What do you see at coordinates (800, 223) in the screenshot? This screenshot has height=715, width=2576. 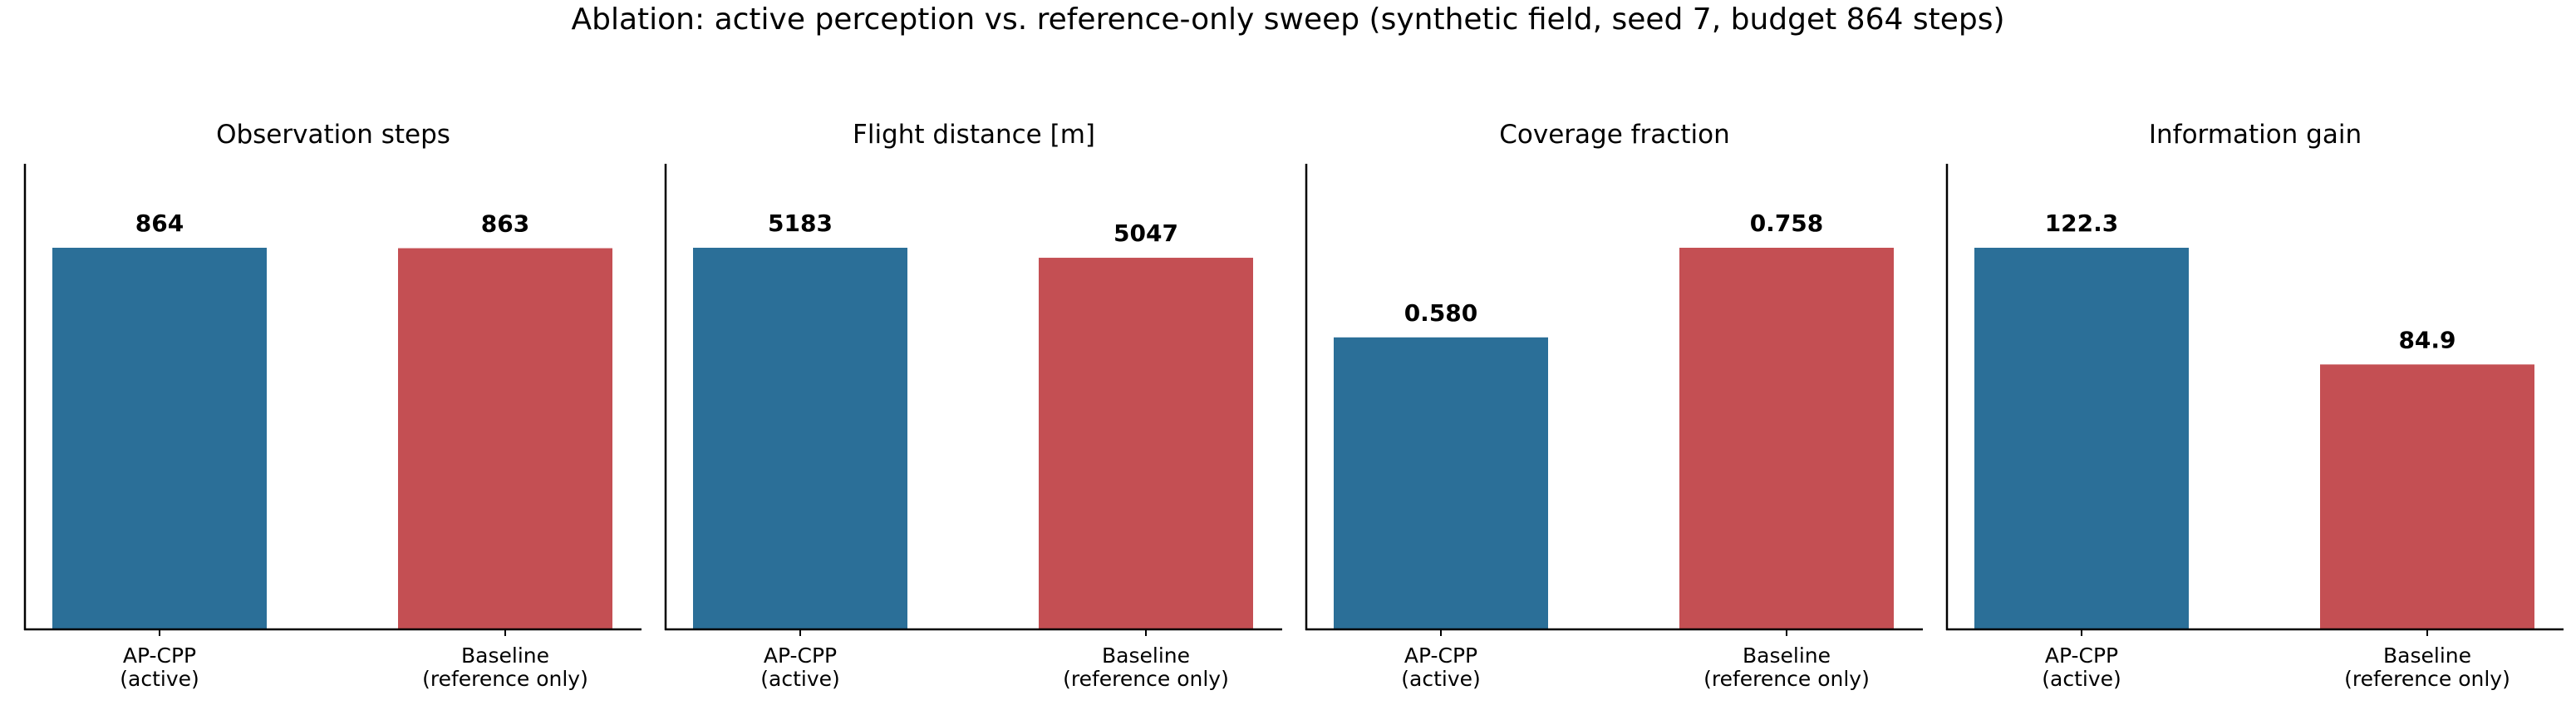 I see `value-label: 5183` at bounding box center [800, 223].